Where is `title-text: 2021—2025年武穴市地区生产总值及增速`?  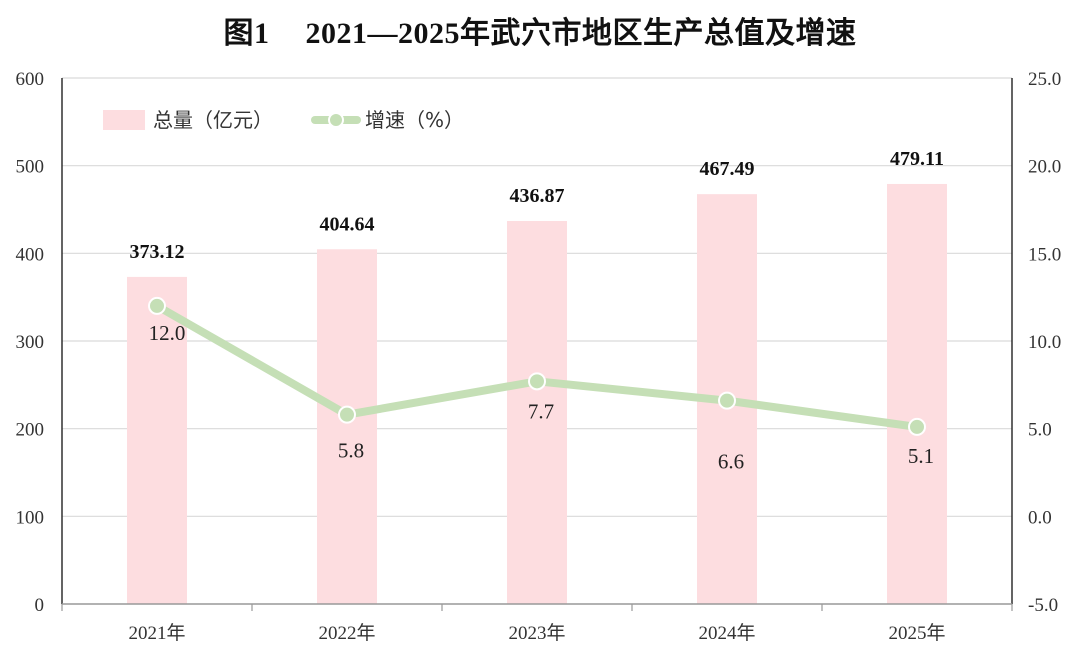
title-text: 2021—2025年武穴市地区生产总值及增速 is located at coordinates (581, 33).